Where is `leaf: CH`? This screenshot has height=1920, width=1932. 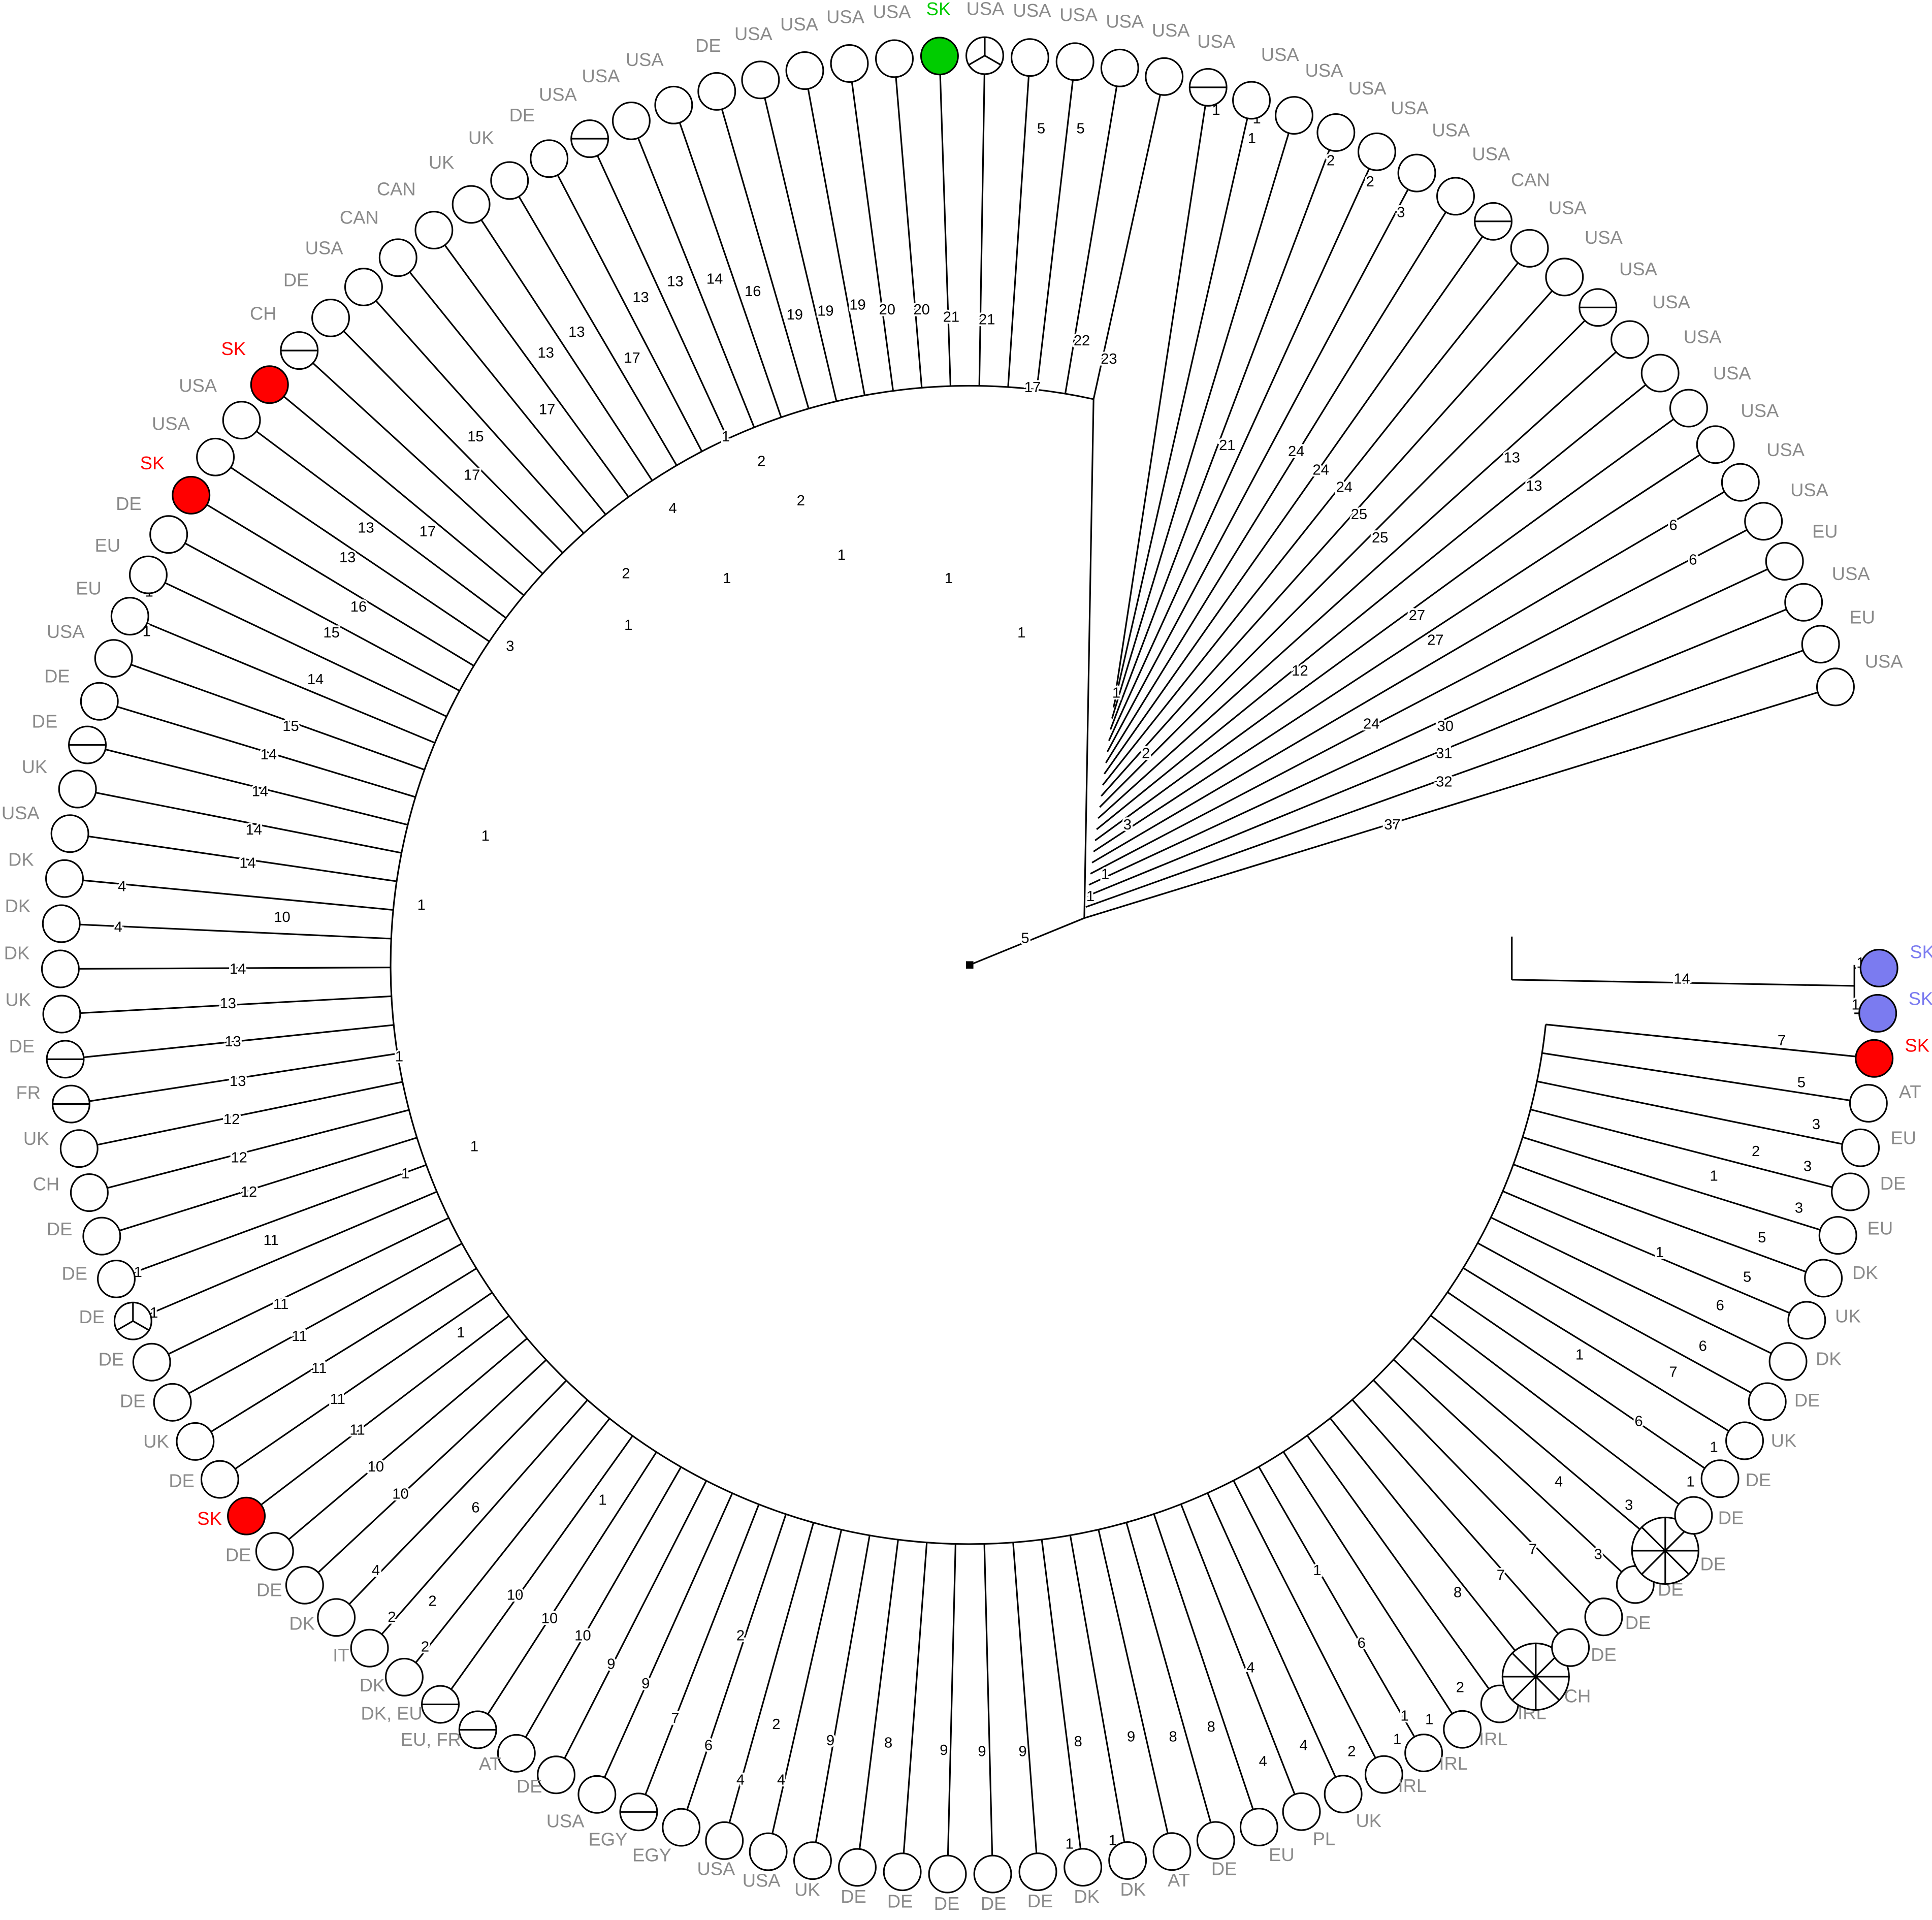
leaf: CH is located at coordinates (71, 1192).